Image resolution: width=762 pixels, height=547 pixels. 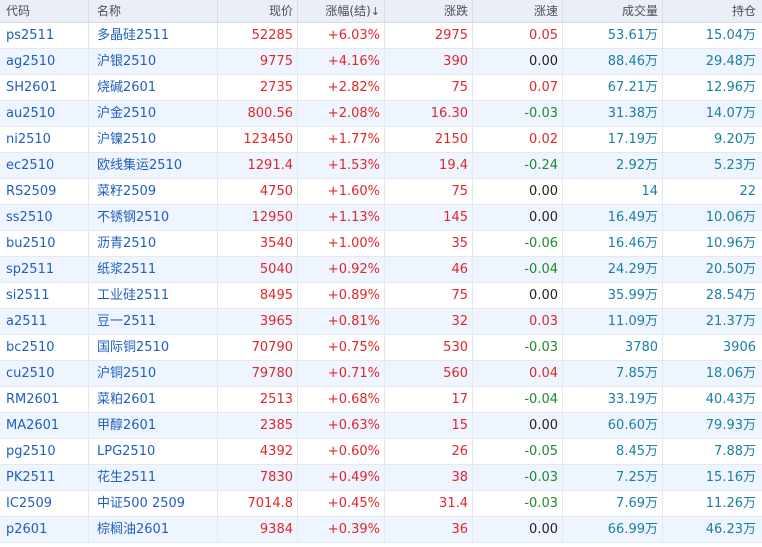 What do you see at coordinates (429, 61) in the screenshot?
I see `change-value: 390` at bounding box center [429, 61].